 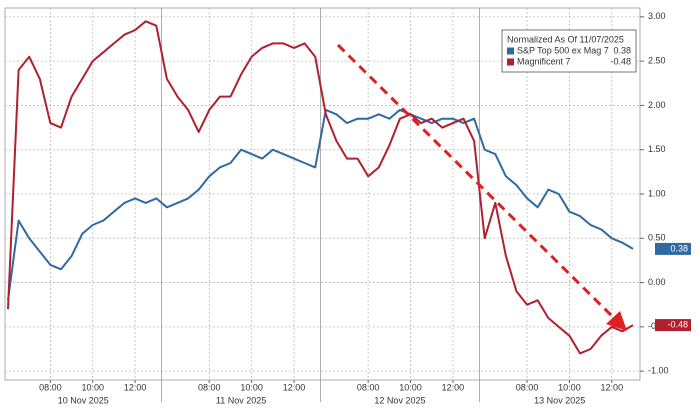 I want to click on day-label: 13 Nov 2025, so click(x=559, y=400).